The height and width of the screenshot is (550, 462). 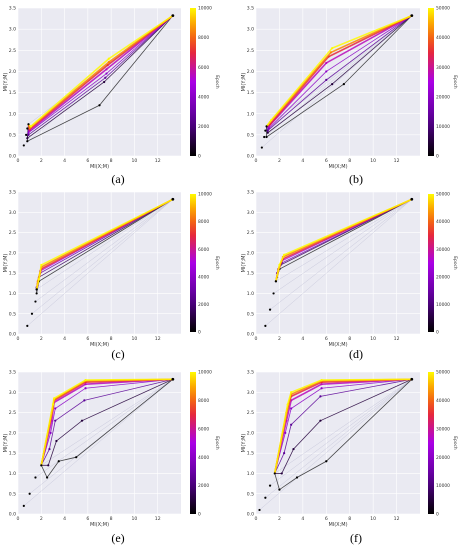 What do you see at coordinates (193, 82) in the screenshot?
I see `colorbar` at bounding box center [193, 82].